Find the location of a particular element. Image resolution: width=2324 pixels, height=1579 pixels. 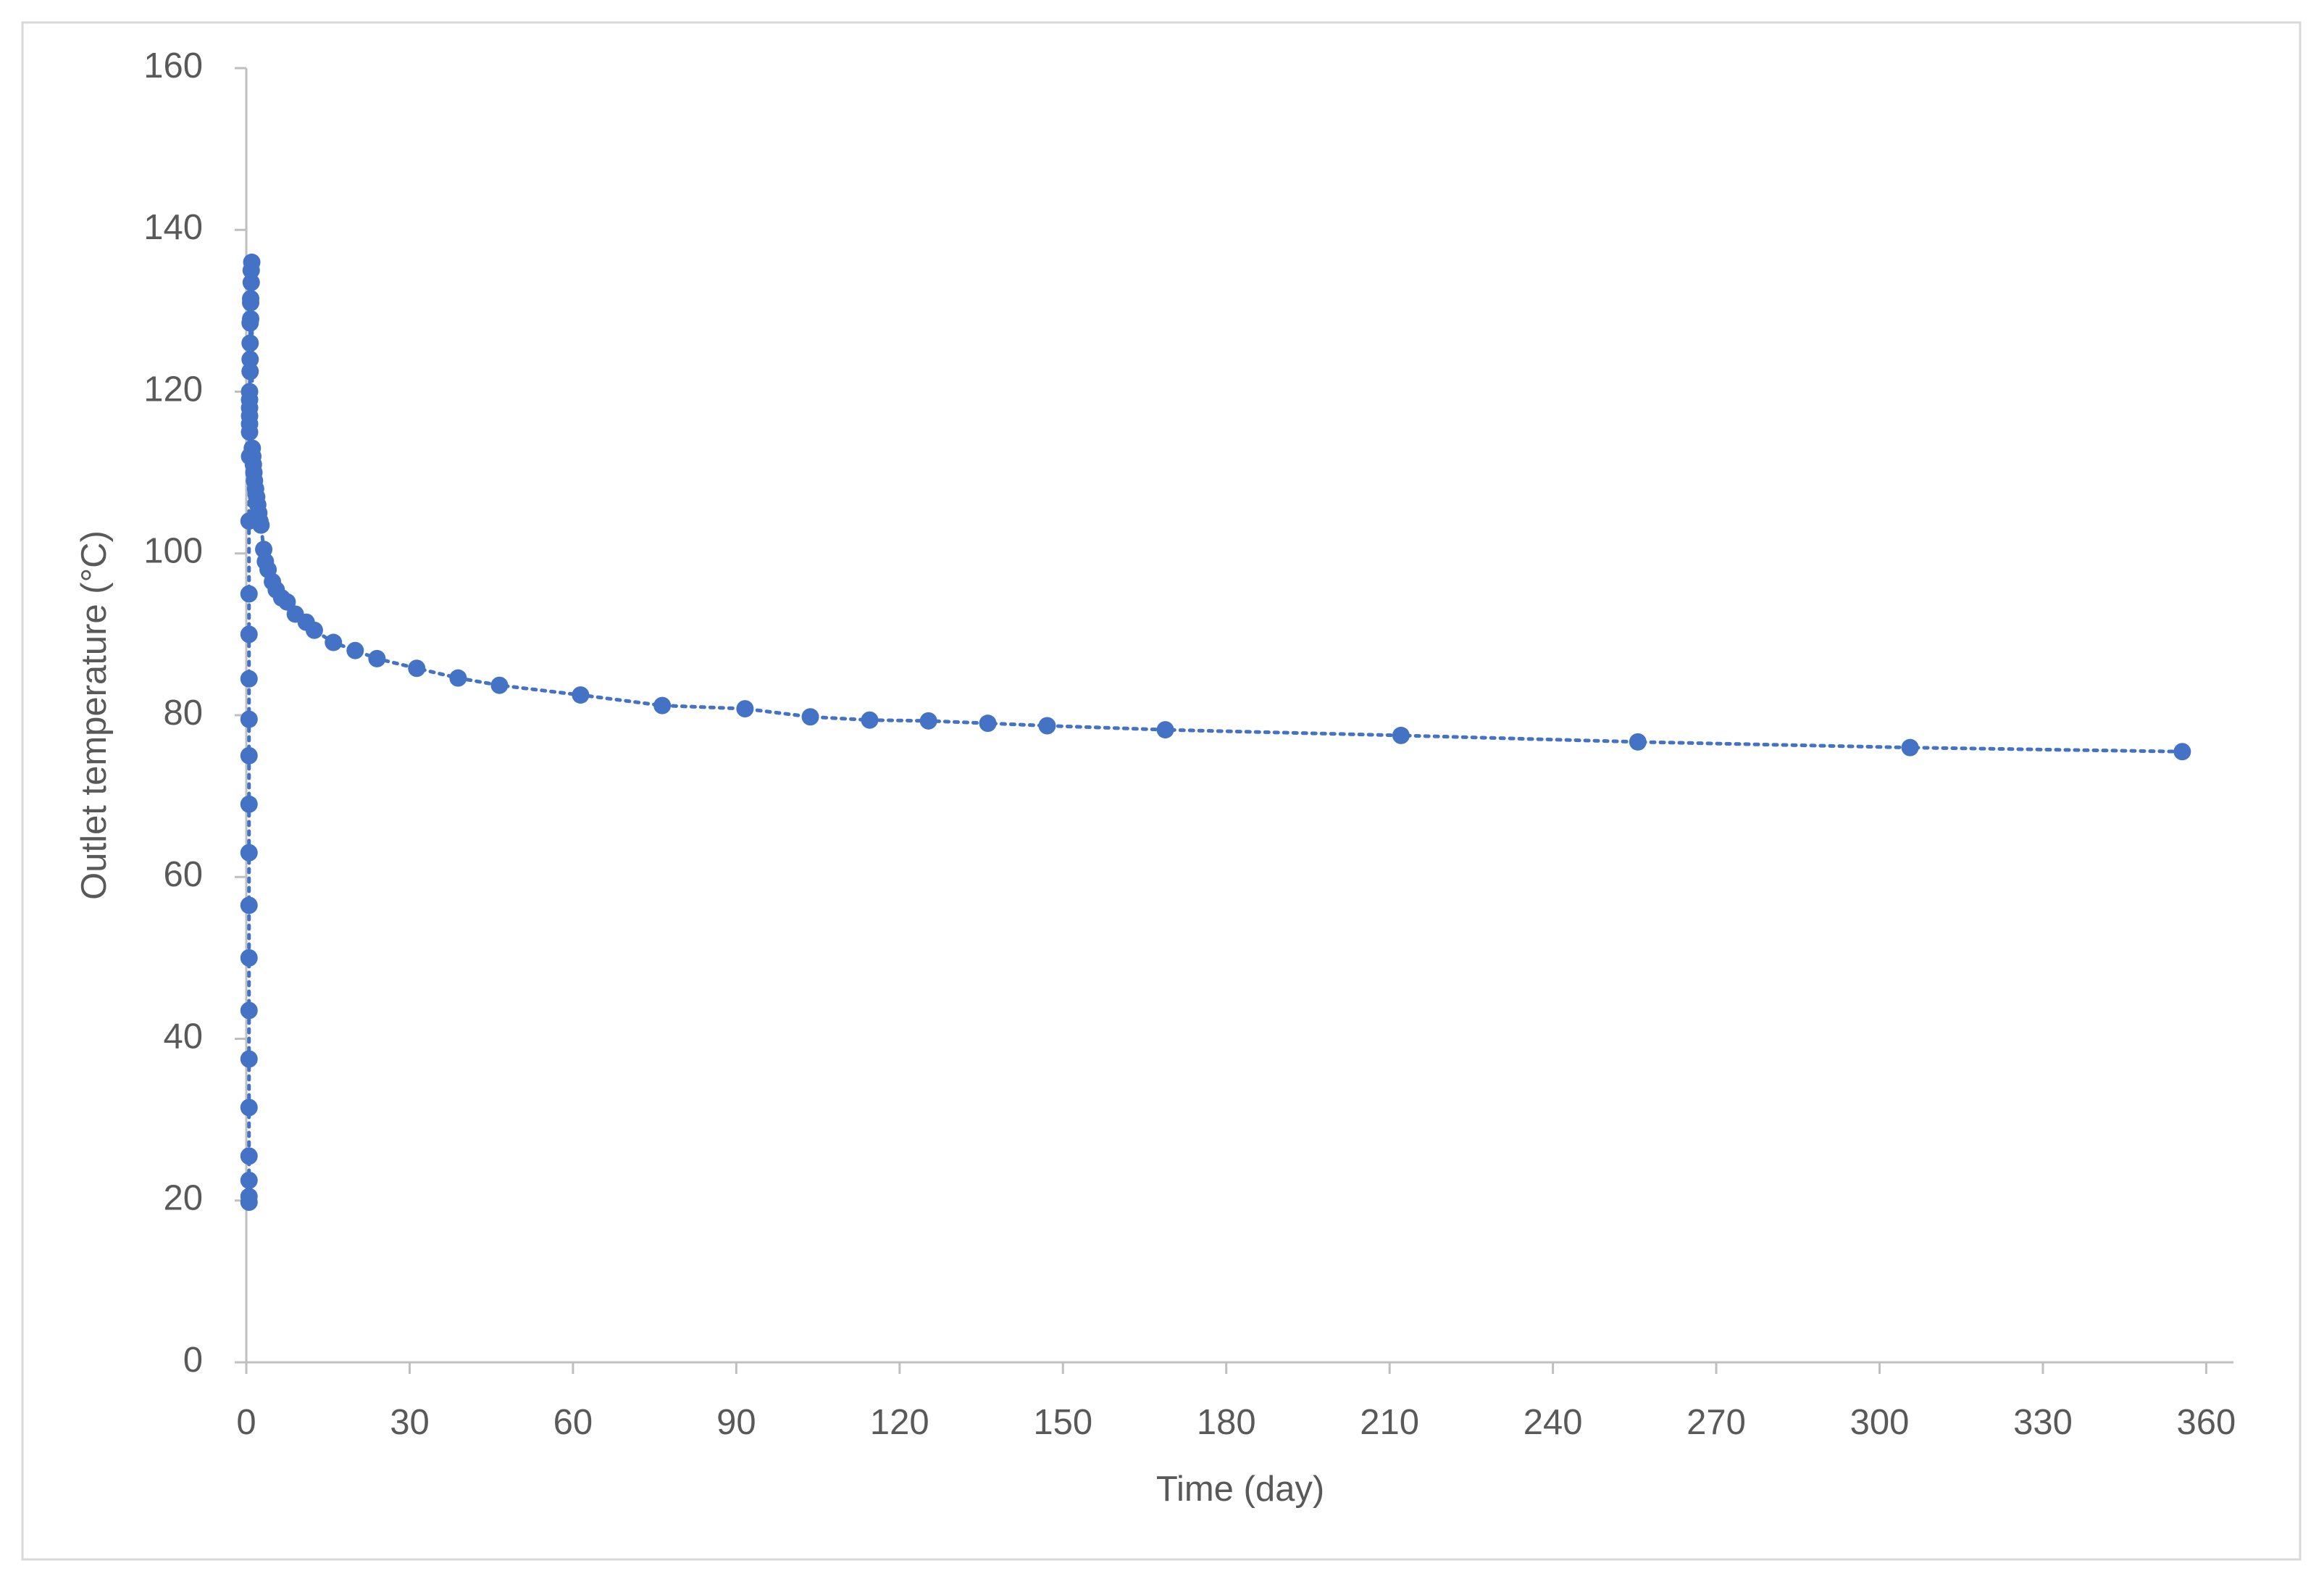

x-tick-label: 60 is located at coordinates (573, 1422).